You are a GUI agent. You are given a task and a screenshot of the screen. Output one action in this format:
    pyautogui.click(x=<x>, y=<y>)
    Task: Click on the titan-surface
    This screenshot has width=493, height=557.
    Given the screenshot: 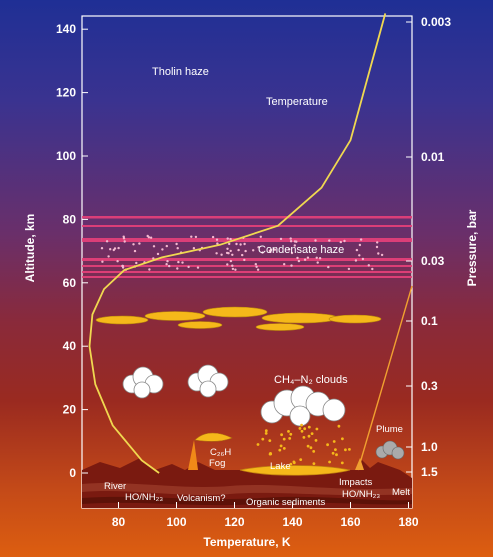 What is the action you would take?
    pyautogui.click(x=247, y=470)
    